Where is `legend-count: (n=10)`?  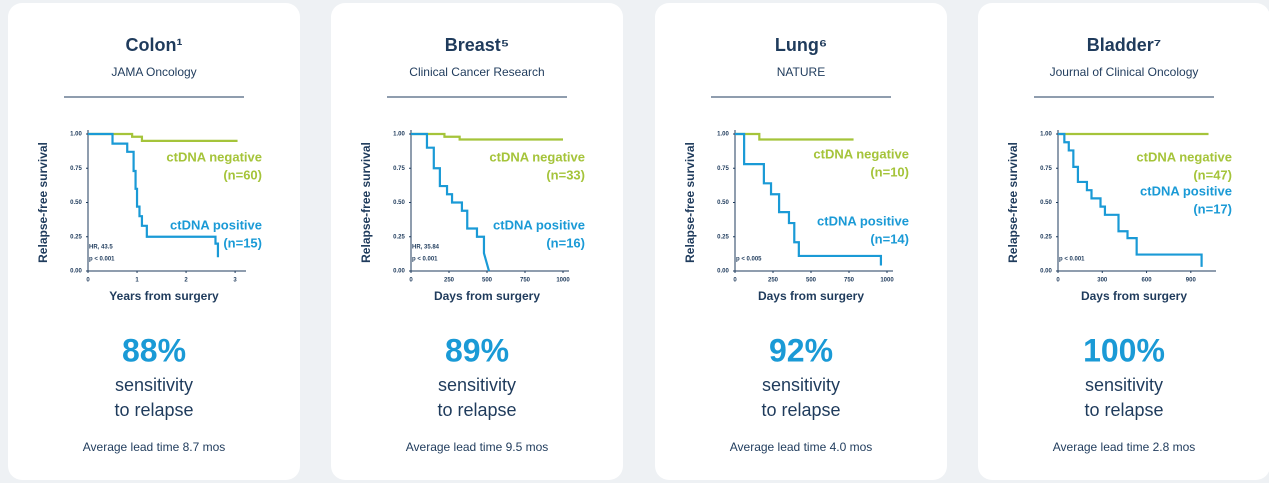
legend-count: (n=10) is located at coordinates (889, 171).